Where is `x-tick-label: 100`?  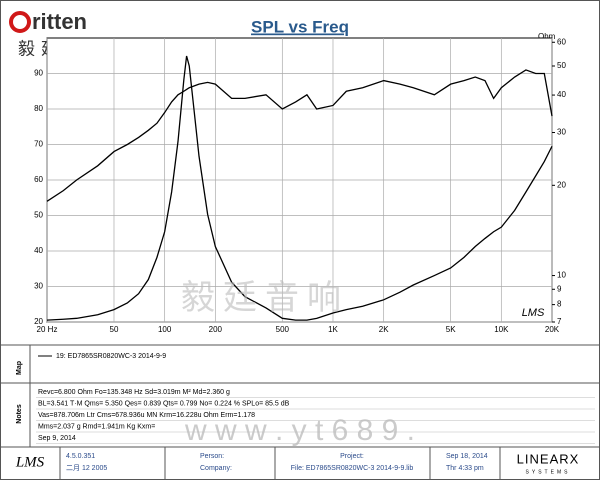 x-tick-label: 100 is located at coordinates (165, 329).